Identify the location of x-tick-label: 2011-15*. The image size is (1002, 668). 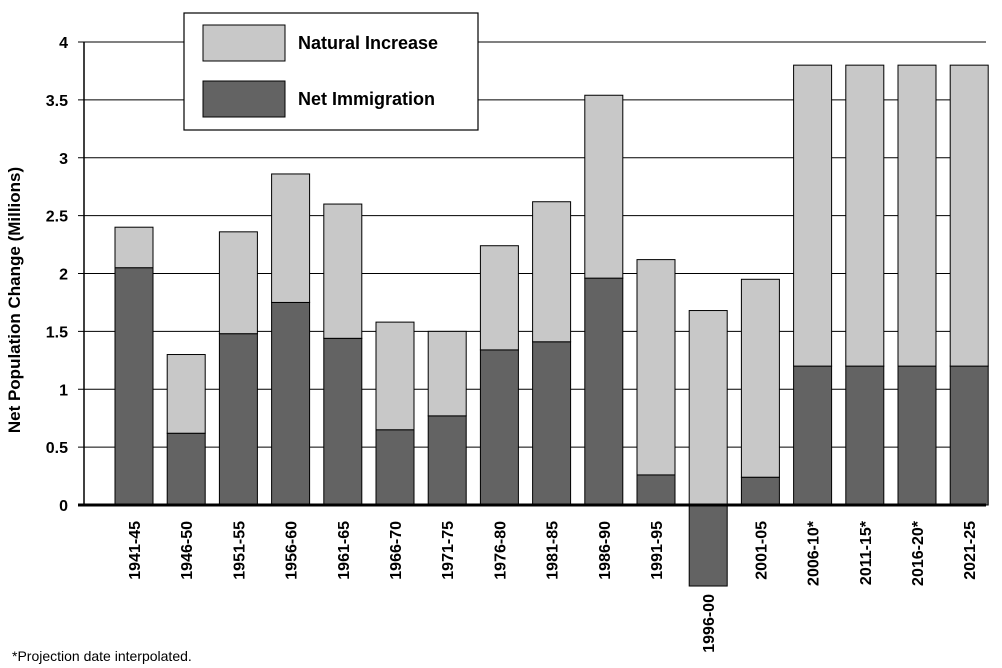
(866, 552).